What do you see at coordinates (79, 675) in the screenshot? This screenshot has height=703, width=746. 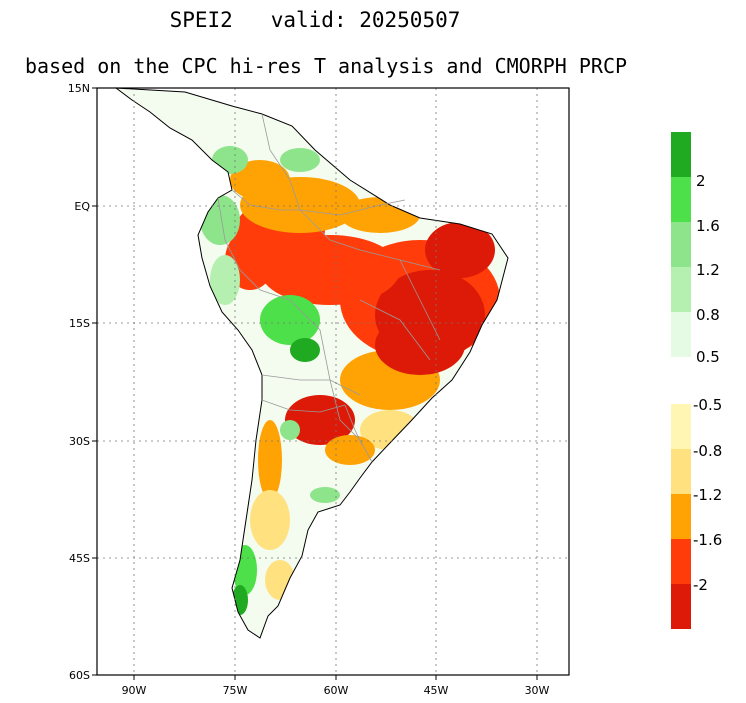 I see `lat-label-60s: 60S` at bounding box center [79, 675].